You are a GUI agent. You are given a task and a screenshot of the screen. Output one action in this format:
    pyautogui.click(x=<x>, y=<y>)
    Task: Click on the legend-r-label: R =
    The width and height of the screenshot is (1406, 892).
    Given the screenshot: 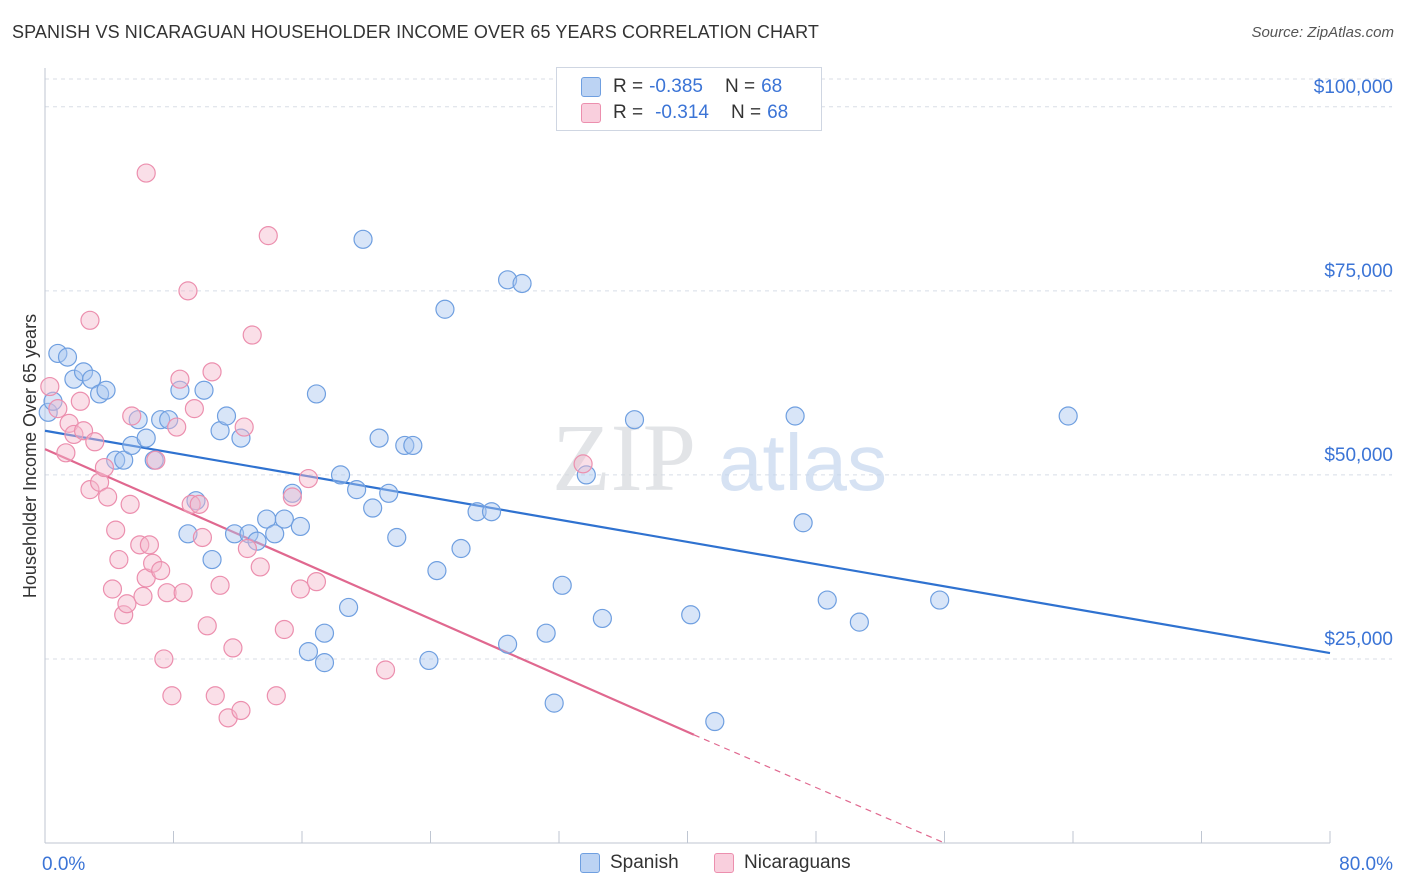 What is the action you would take?
    pyautogui.click(x=628, y=86)
    